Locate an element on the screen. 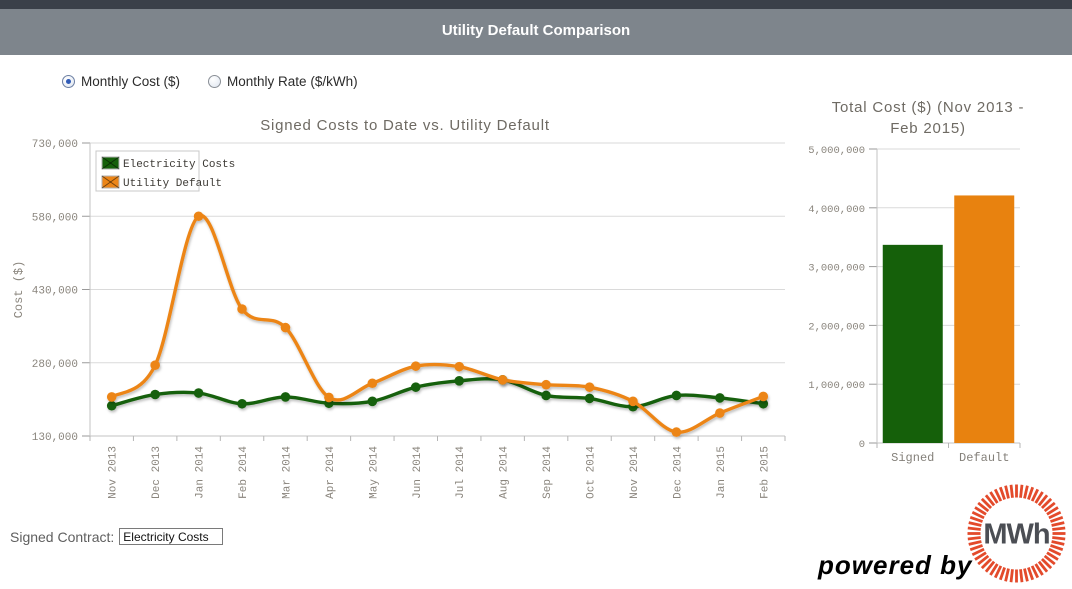 The height and width of the screenshot is (589, 1072). bar-chart-title: Feb 2015) is located at coordinates (928, 128).